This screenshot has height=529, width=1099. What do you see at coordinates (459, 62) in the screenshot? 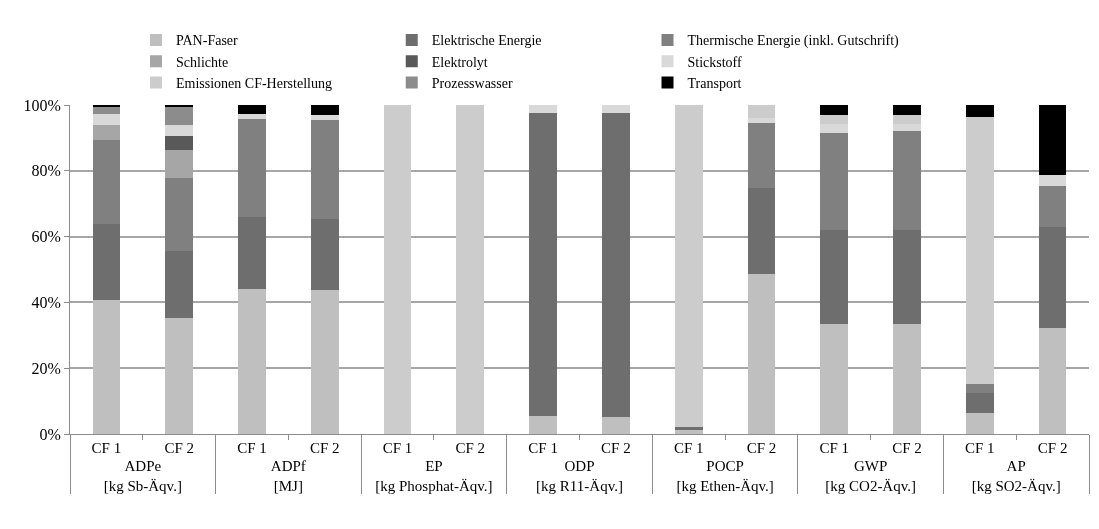
I see `legend-label: Elektrolyt` at bounding box center [459, 62].